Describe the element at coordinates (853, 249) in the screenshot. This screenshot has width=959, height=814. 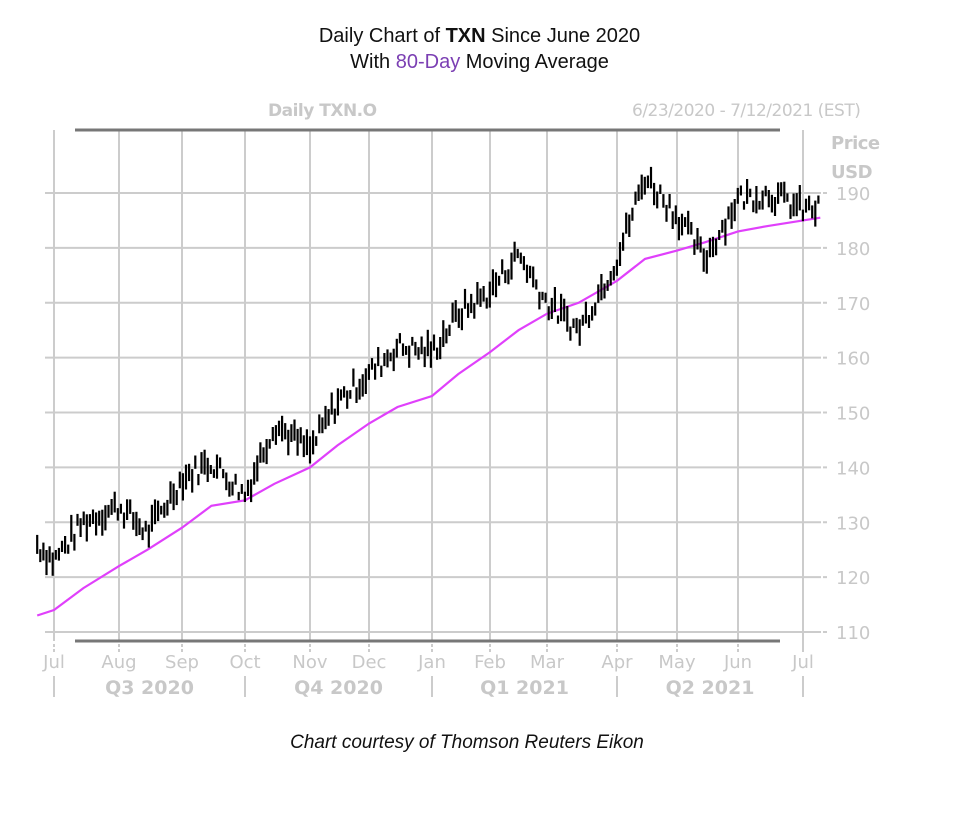
I see `y-tick-label: 180` at that location.